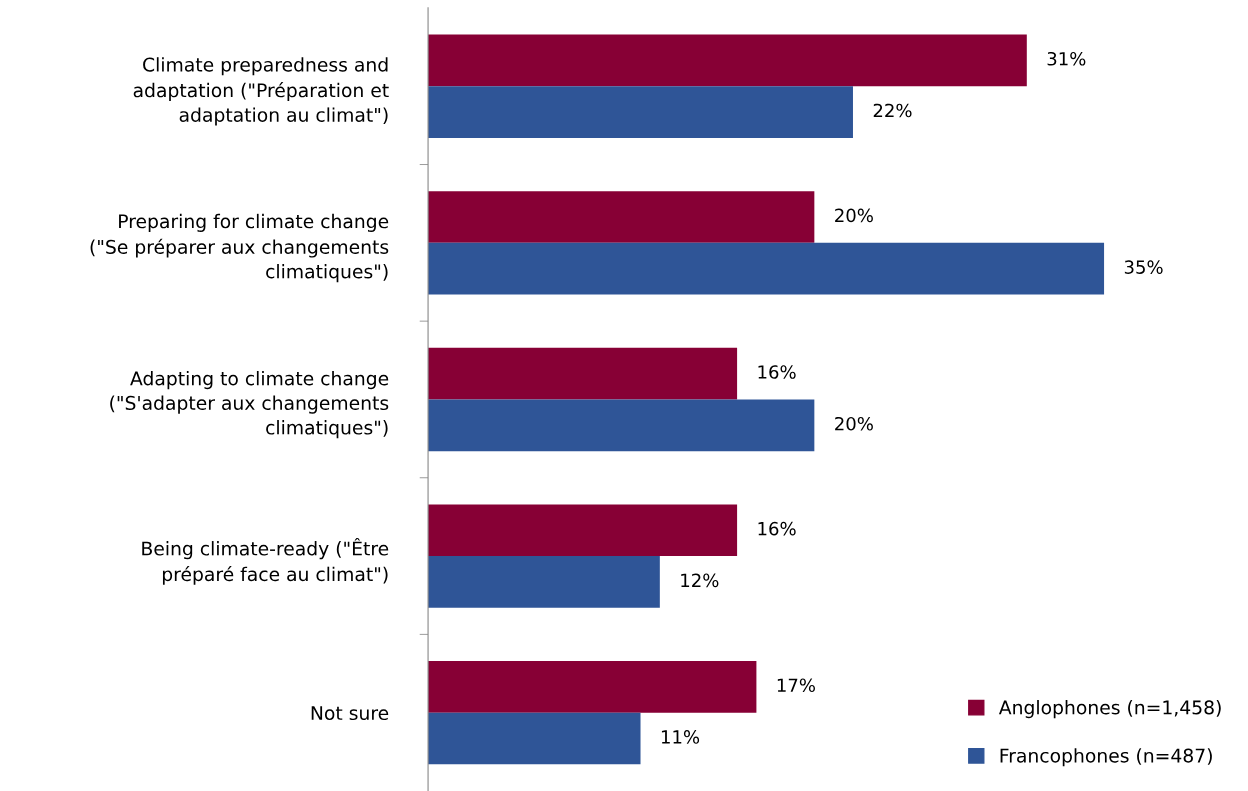 The height and width of the screenshot is (791, 1248). I want to click on legend-label: Anglophones (n=1,458), so click(1109, 709).